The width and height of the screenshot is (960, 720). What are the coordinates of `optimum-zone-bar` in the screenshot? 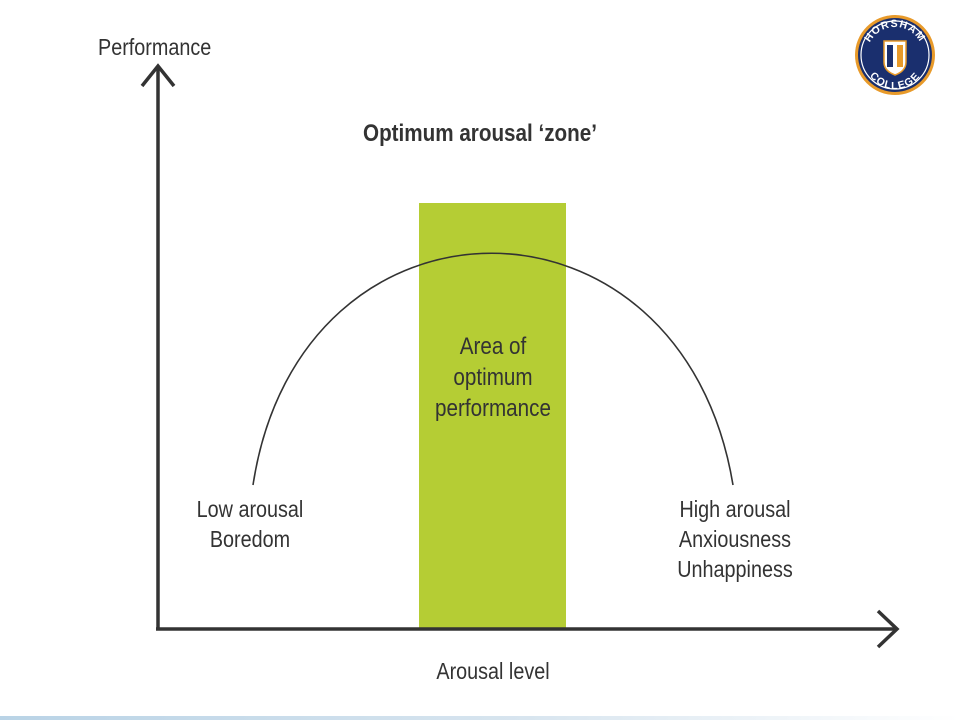 It's located at (492, 416).